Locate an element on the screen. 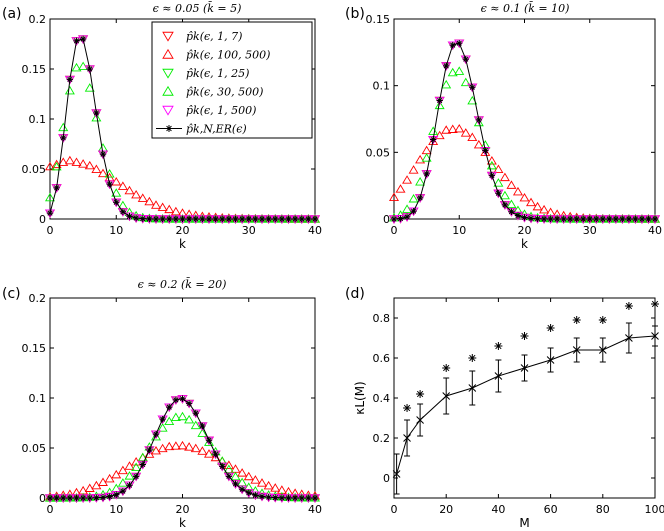 The width and height of the screenshot is (664, 531). y-tick-label: 0.8 is located at coordinates (382, 318).